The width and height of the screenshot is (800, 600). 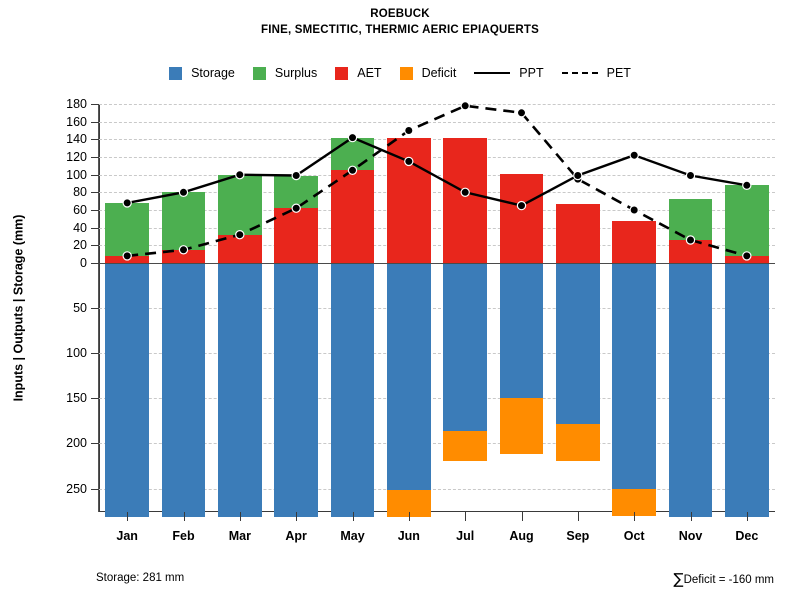 What do you see at coordinates (369, 73) in the screenshot?
I see `legend-label-aet: AET` at bounding box center [369, 73].